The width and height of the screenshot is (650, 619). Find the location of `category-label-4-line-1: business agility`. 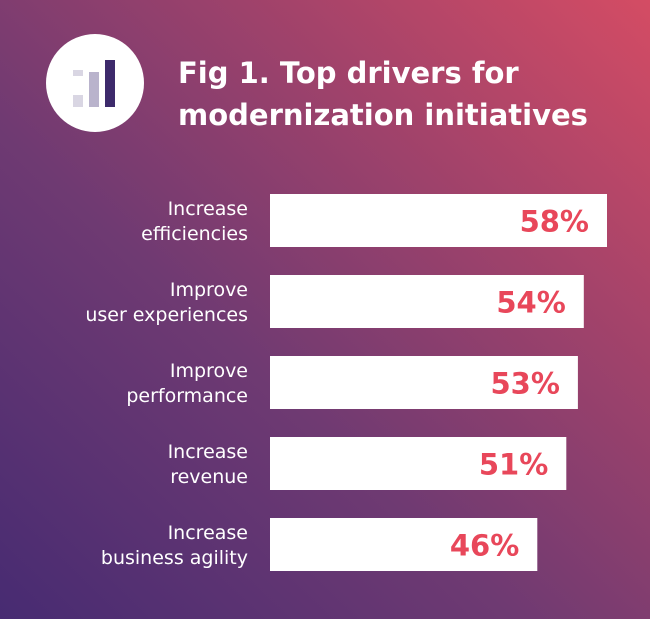

category-label-4-line-1: business agility is located at coordinates (174, 558).